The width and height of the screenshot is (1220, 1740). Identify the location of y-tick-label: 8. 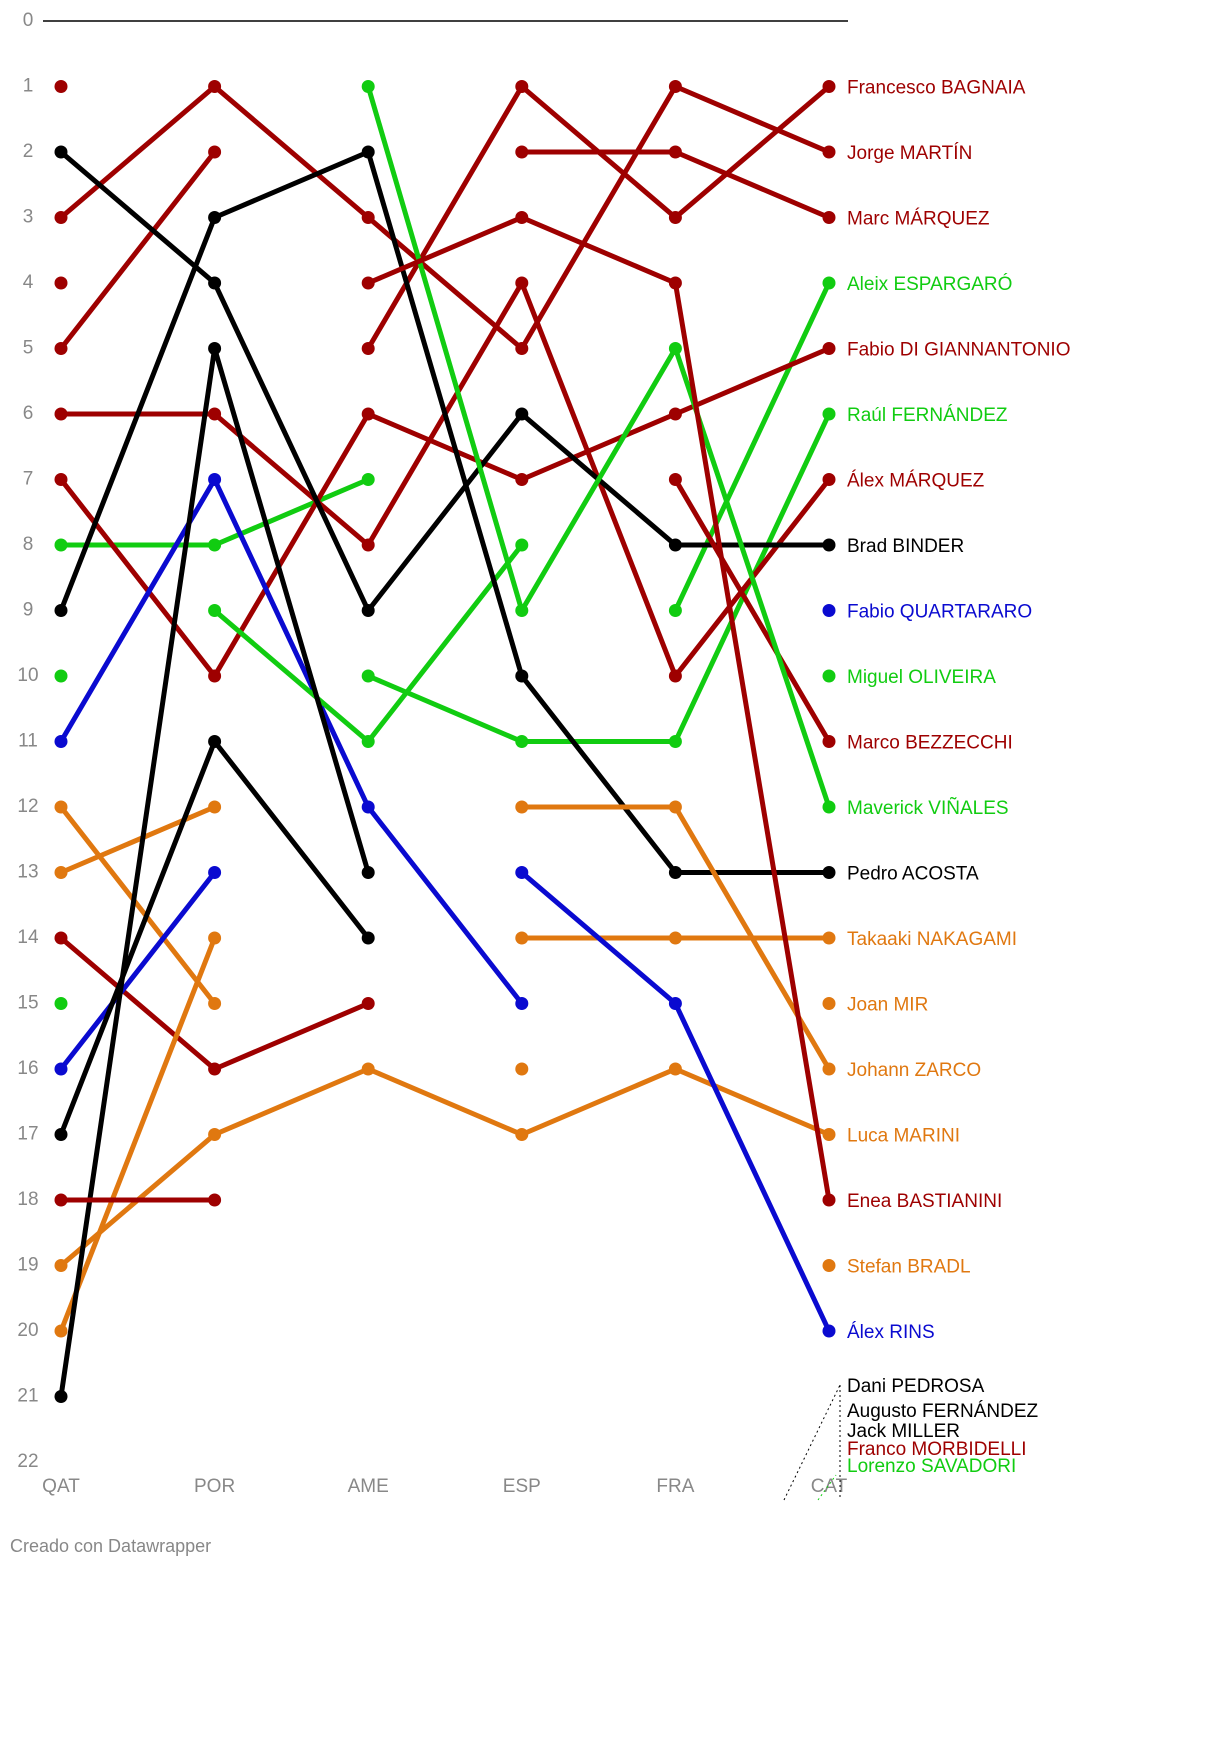
(28, 544).